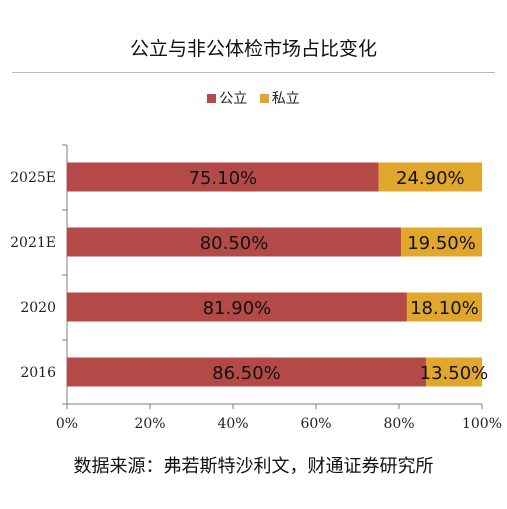 This screenshot has height=509, width=507. I want to click on y-tick-label: 2016, so click(38, 373).